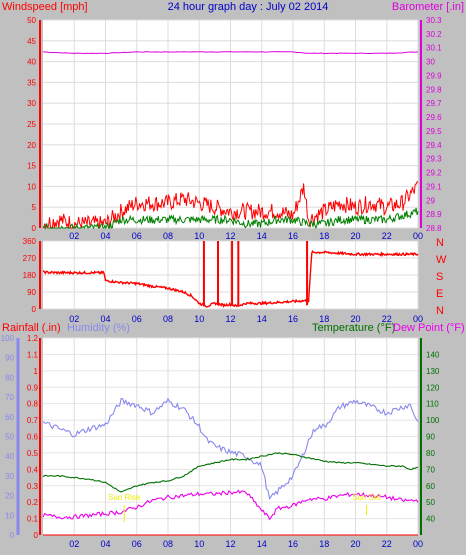 The height and width of the screenshot is (560, 466). I want to click on direction-x-tick-label: 06, so click(137, 319).